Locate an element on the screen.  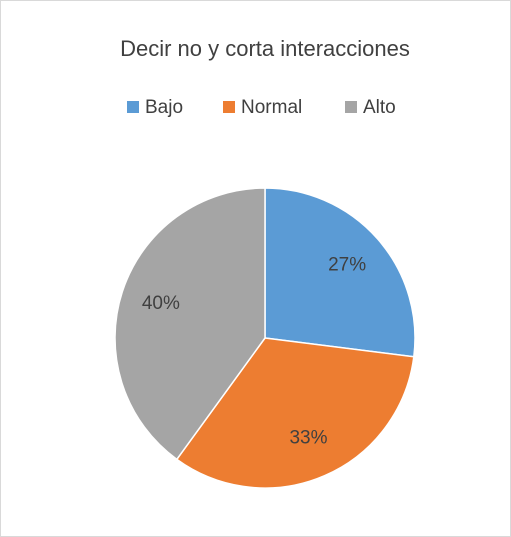
data-label: 33% is located at coordinates (308, 438).